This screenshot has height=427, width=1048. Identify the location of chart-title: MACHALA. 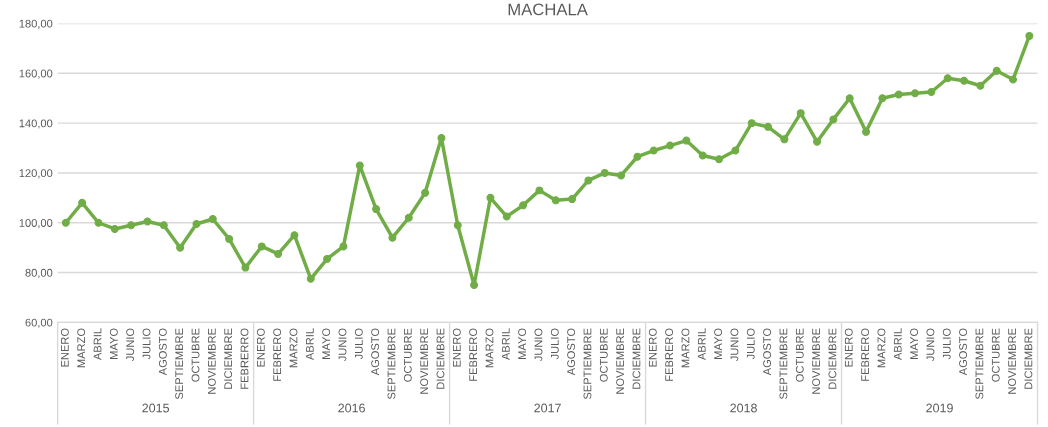
(548, 9).